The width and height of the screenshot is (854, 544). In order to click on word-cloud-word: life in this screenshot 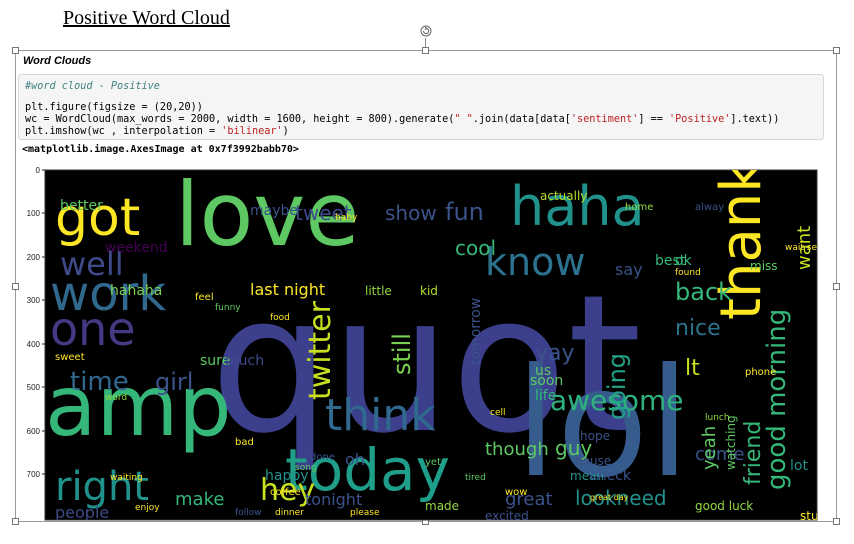, I will do `click(545, 396)`.